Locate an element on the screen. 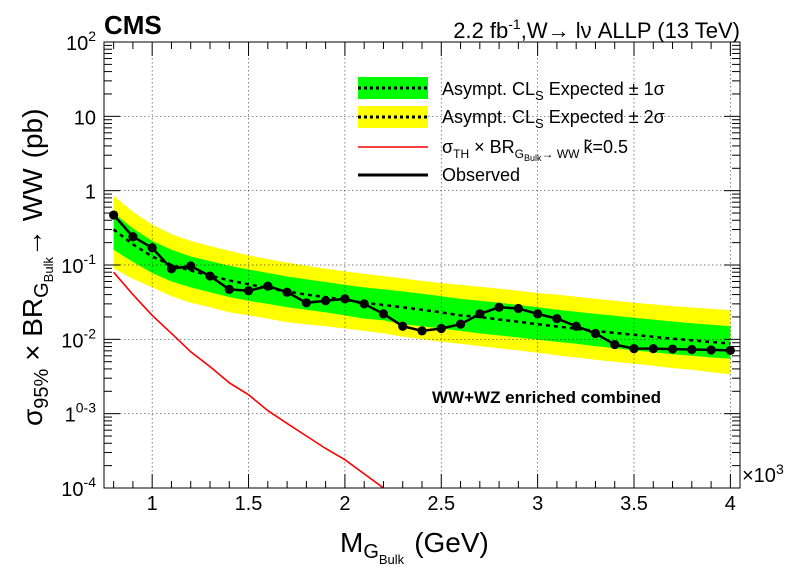  x-tick-label-1: 1.5 is located at coordinates (249, 504).